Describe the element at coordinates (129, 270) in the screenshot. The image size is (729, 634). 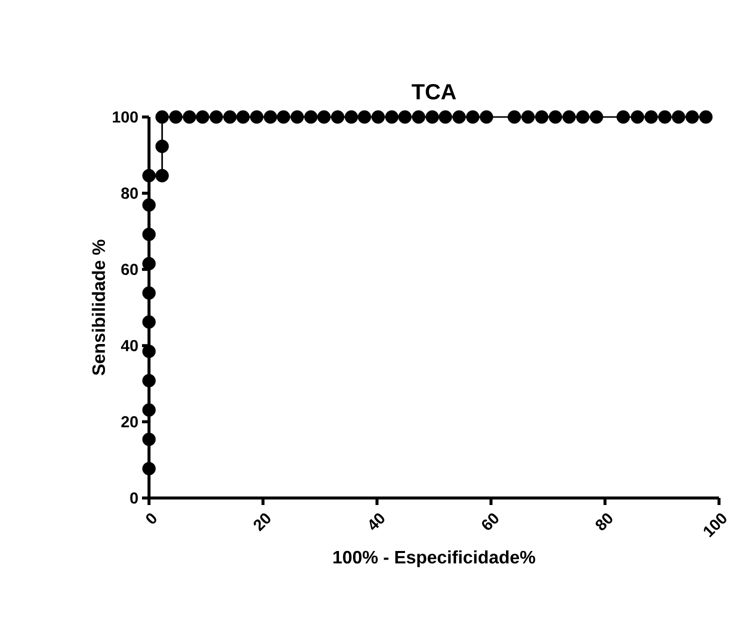
I see `y-tick-label: 60` at that location.